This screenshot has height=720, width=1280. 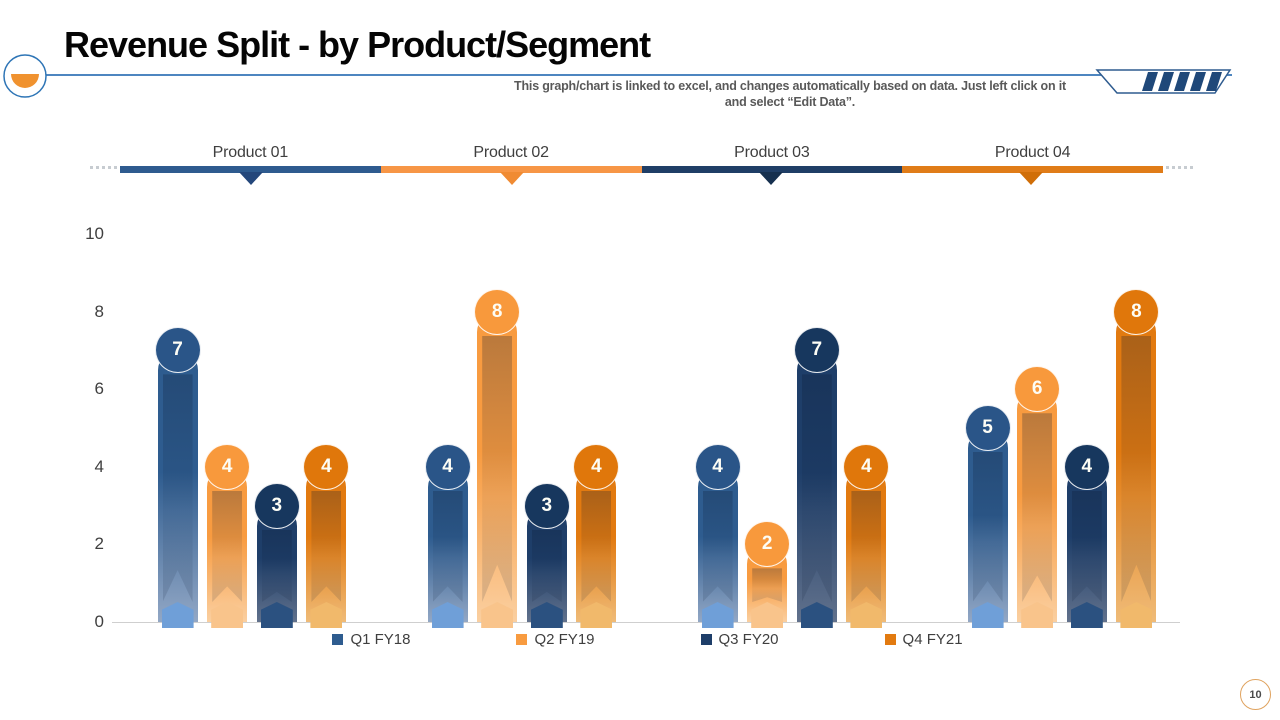 I want to click on y-axis-tick-label: 6, so click(x=99, y=389).